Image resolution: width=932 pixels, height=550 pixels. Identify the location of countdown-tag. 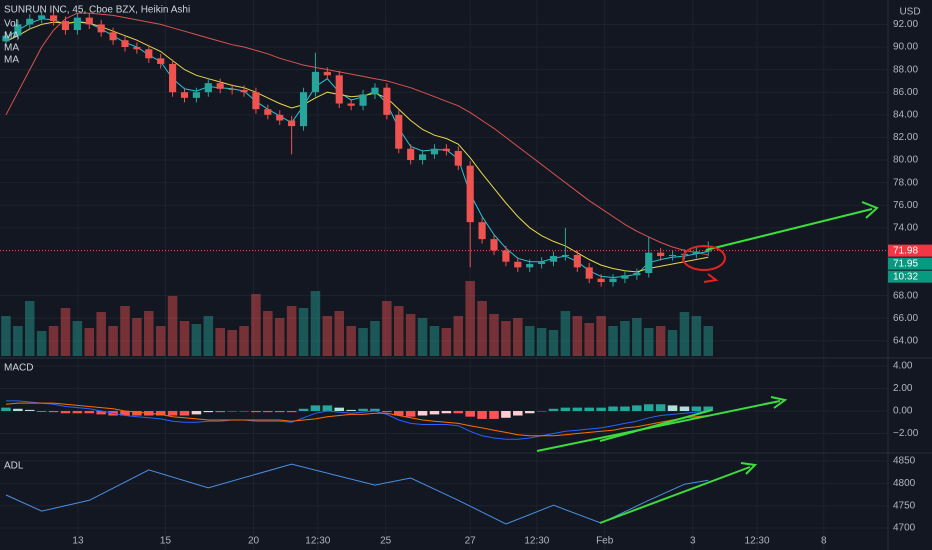
(910, 276).